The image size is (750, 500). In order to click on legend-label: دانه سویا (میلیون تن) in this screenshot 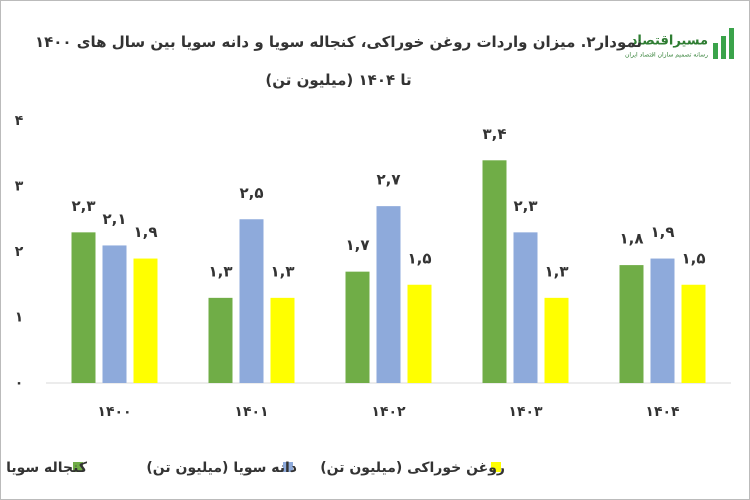, I will do `click(221, 468)`.